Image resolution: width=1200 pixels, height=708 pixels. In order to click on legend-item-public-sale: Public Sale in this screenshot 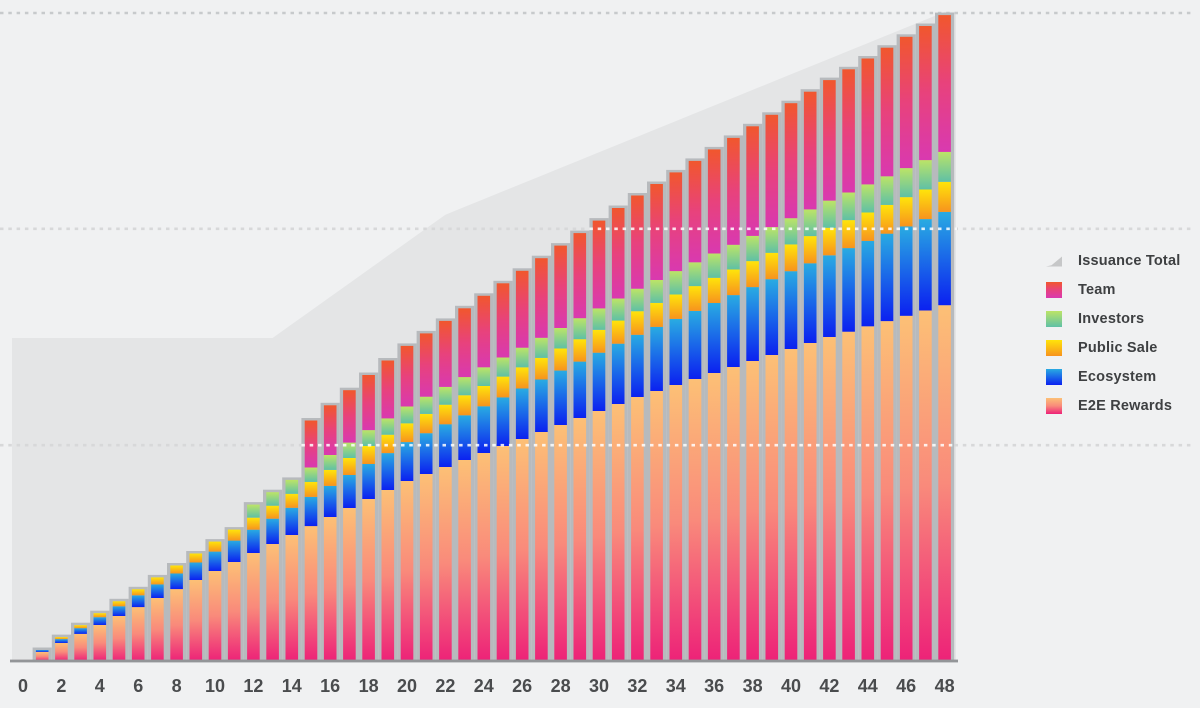, I will do `click(1113, 347)`.